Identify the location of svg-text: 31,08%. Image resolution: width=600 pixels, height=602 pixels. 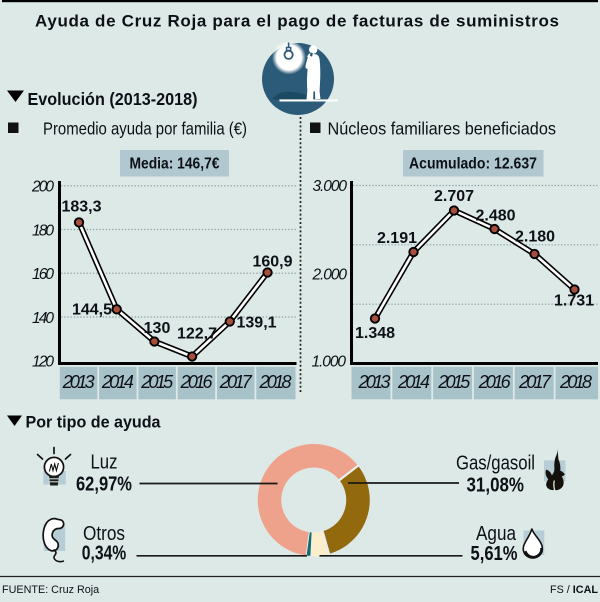
(496, 485).